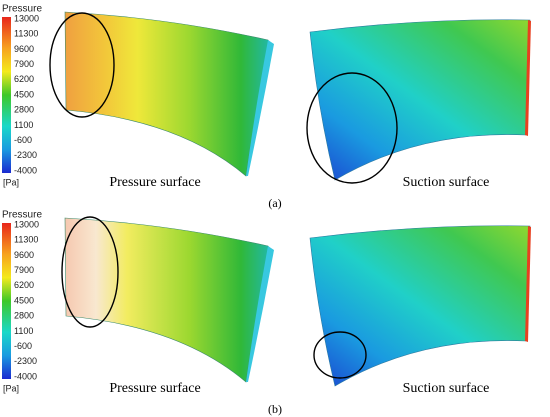 Image resolution: width=550 pixels, height=417 pixels. Describe the element at coordinates (275, 409) in the screenshot. I see `panel-label: (b)` at that location.